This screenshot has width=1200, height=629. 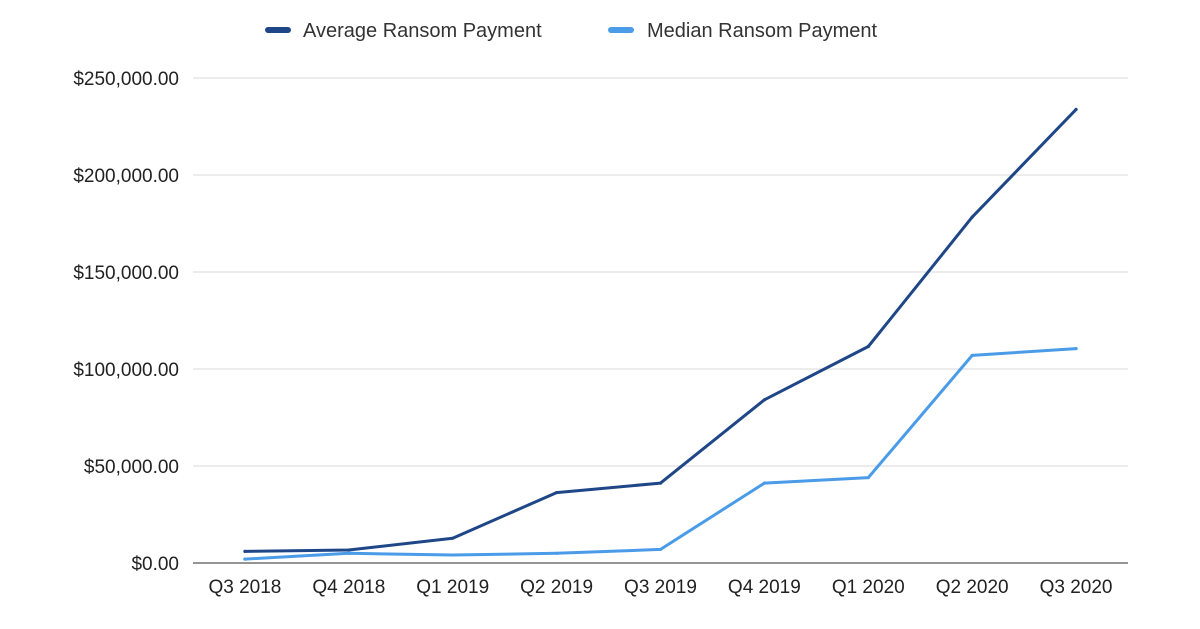 I want to click on y-tick-label: $250,000.00, so click(x=126, y=79).